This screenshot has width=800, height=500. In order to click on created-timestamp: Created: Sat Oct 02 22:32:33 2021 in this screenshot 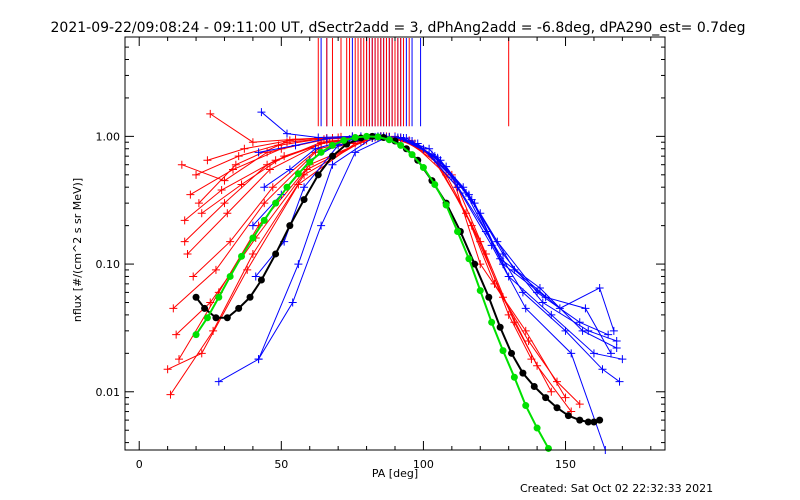, I will do `click(616, 488)`.